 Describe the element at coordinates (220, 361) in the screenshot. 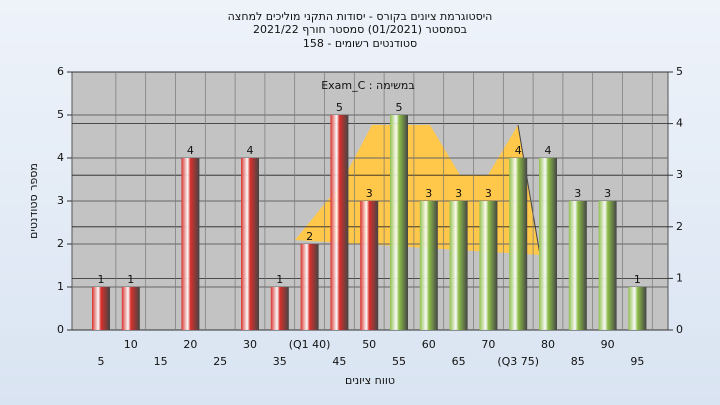

I see `x-tick-label: 25` at that location.